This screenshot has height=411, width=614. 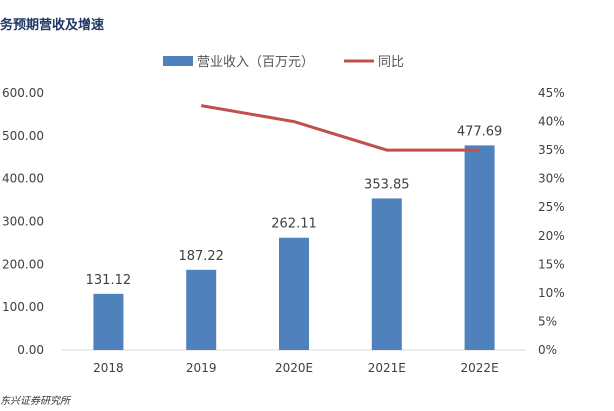 I want to click on y-left-tick-label: 600.00, so click(x=23, y=93).